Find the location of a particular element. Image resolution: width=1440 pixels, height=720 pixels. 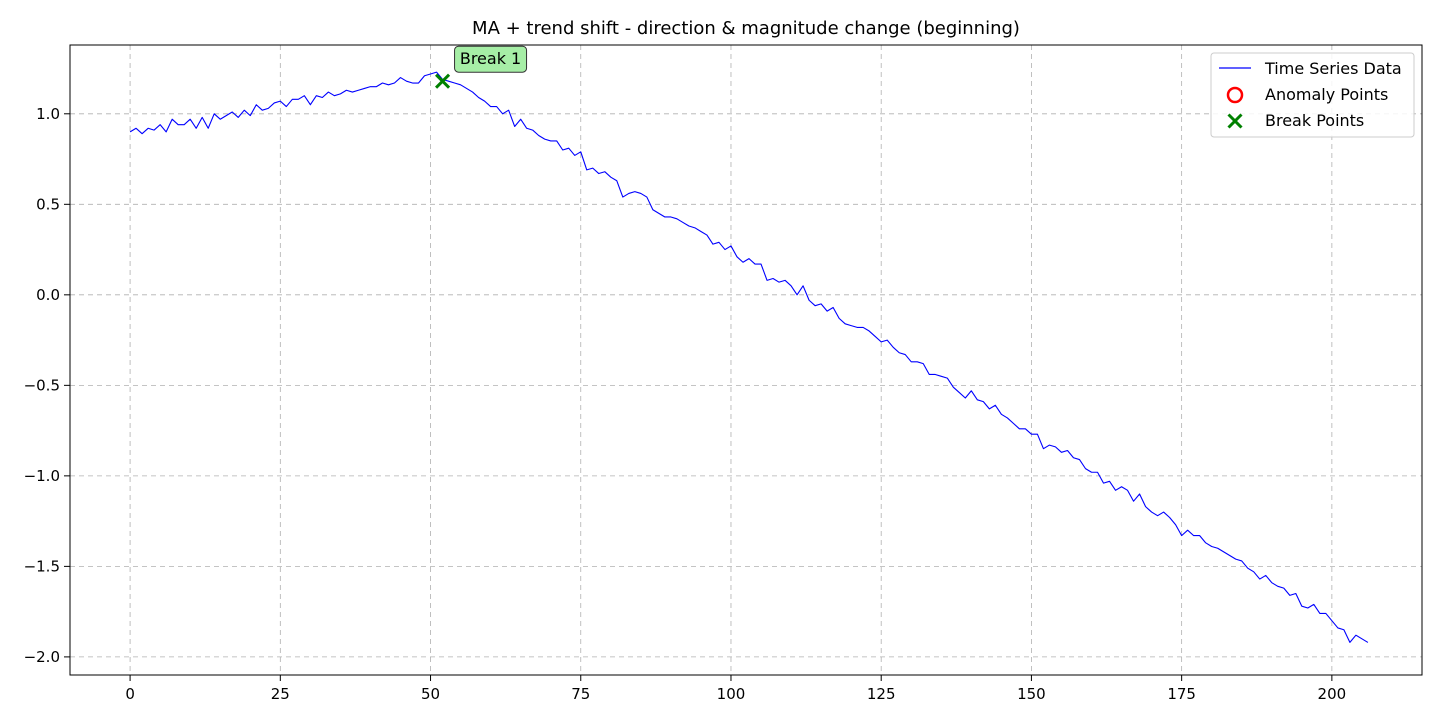

x-tick-label: 75 is located at coordinates (580, 694).